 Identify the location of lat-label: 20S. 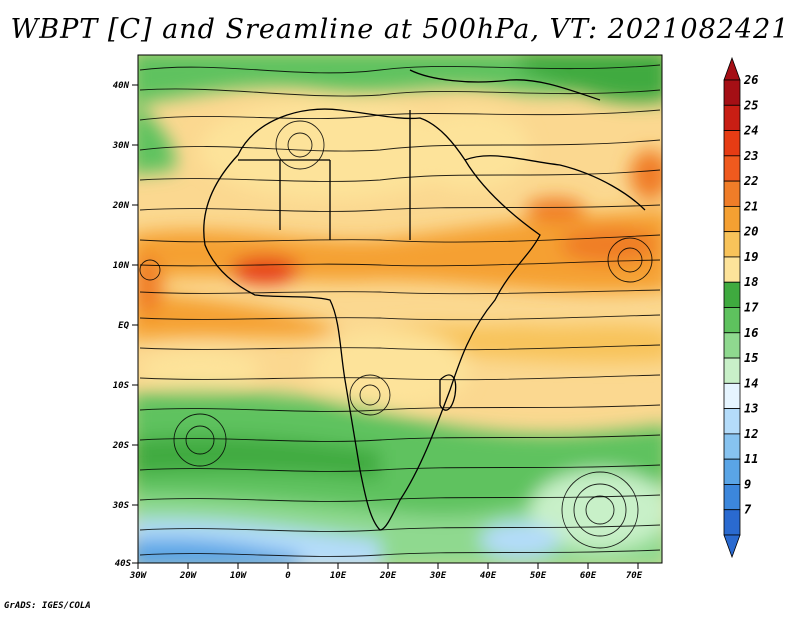
(121, 446).